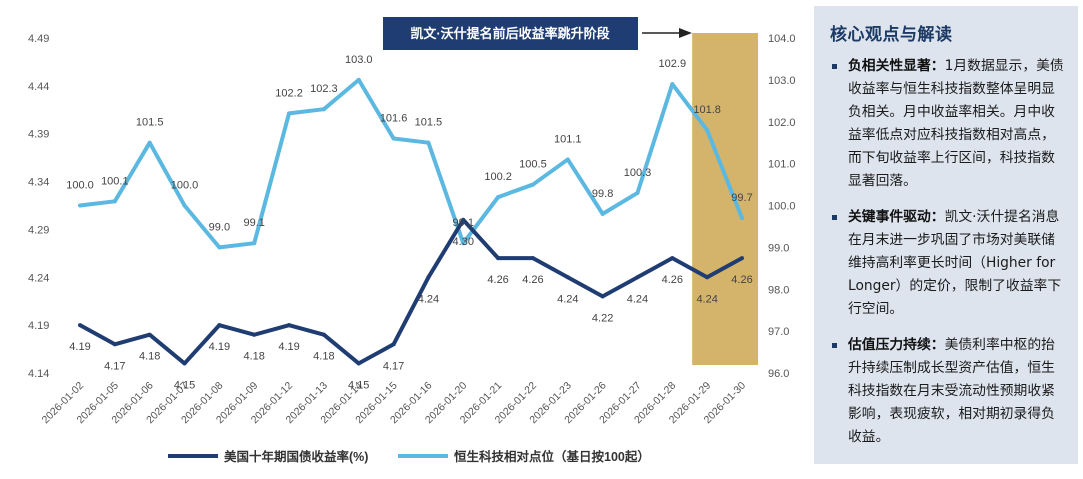  I want to click on right-axis-tick: 101.0, so click(782, 165).